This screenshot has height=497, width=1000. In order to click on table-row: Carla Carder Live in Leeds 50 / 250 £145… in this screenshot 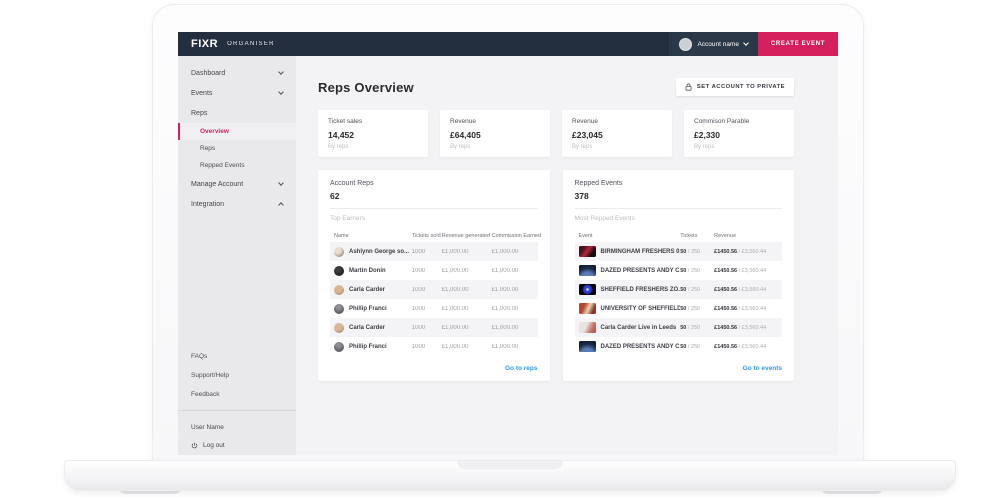, I will do `click(678, 327)`.